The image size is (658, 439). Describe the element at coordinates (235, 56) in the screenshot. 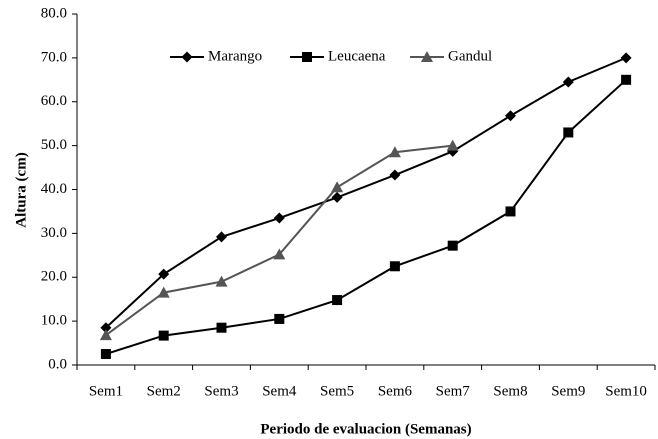

I see `legend-label: Marango` at that location.